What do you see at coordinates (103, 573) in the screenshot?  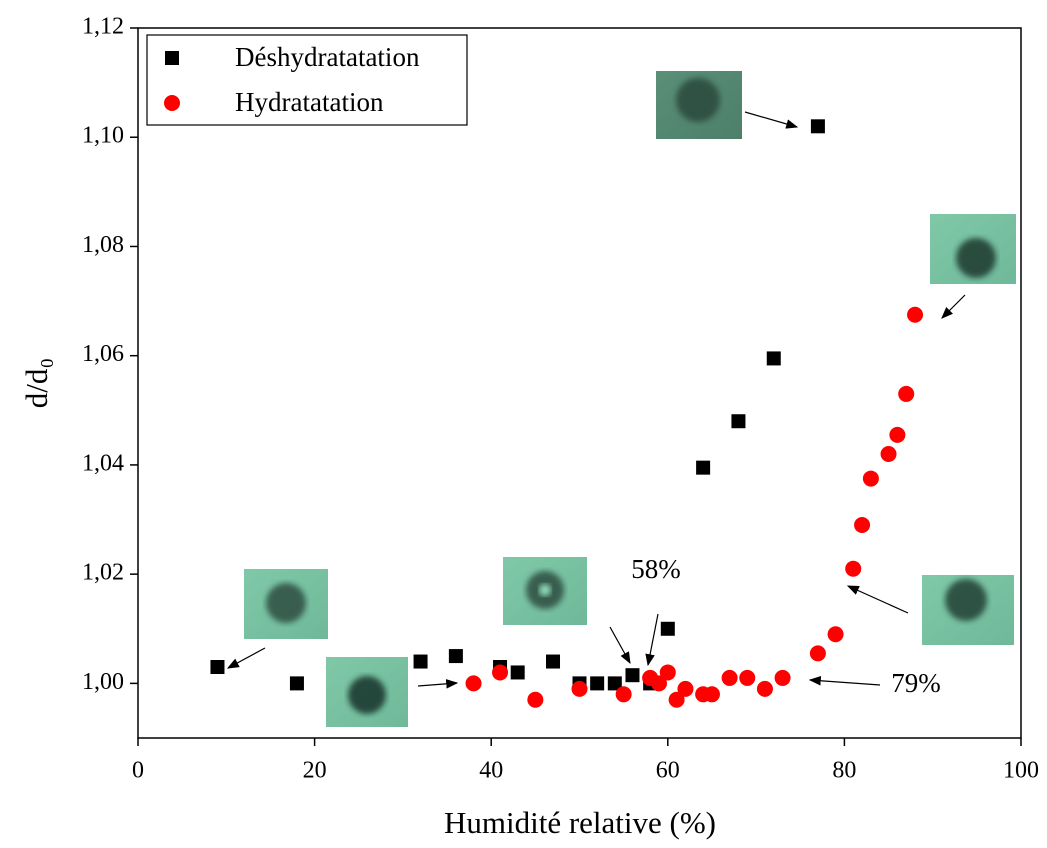 I see `y-tick-label: 1,02` at bounding box center [103, 573].